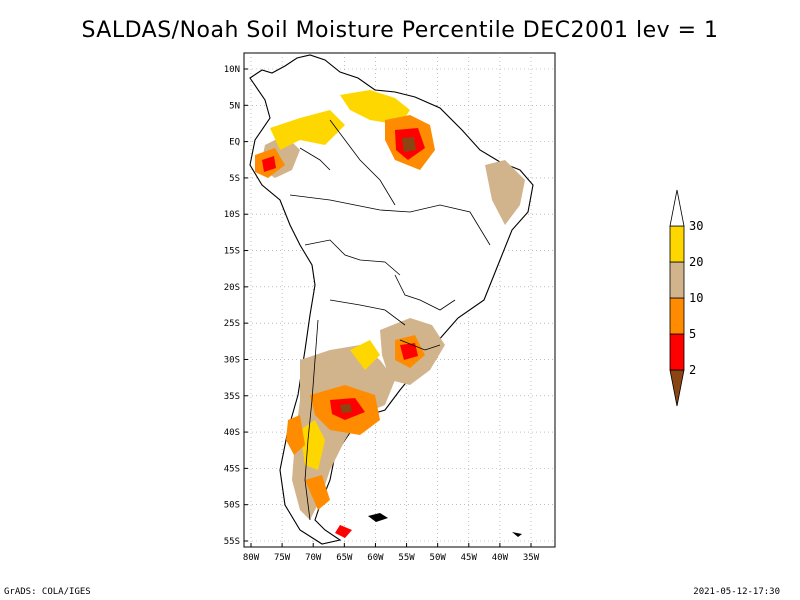  What do you see at coordinates (234, 143) in the screenshot?
I see `lat-label: EQ` at bounding box center [234, 143].